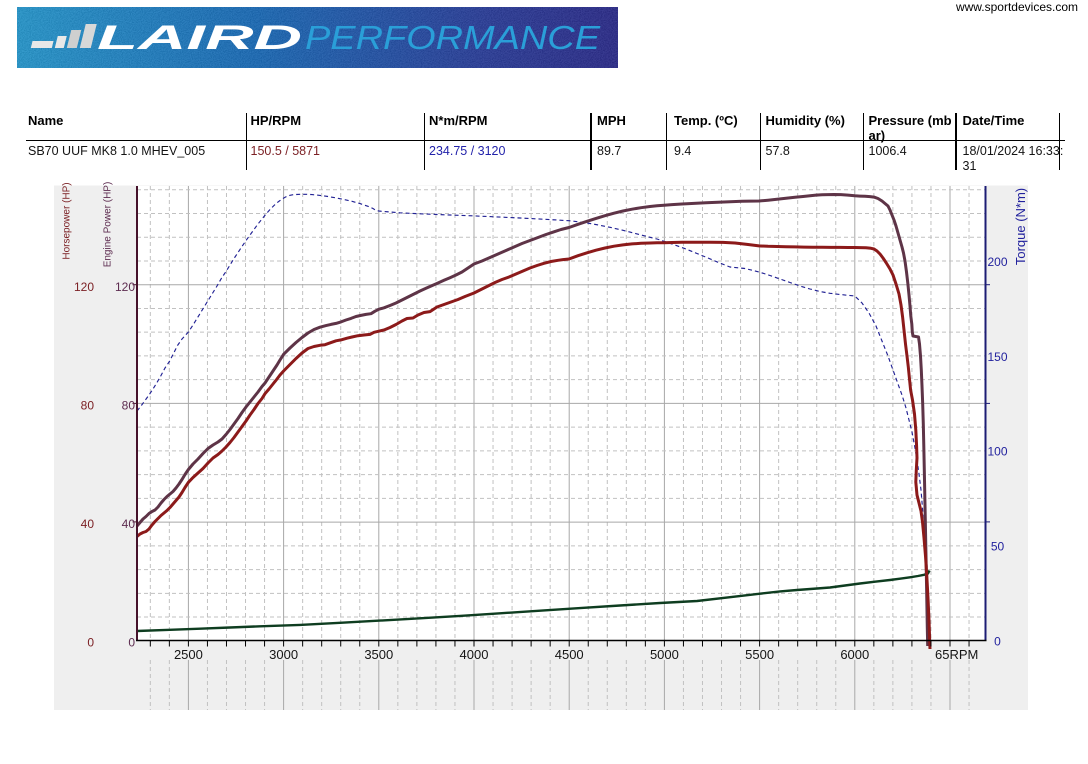  Describe the element at coordinates (997, 357) in the screenshot. I see `svg-text: 150` at that location.